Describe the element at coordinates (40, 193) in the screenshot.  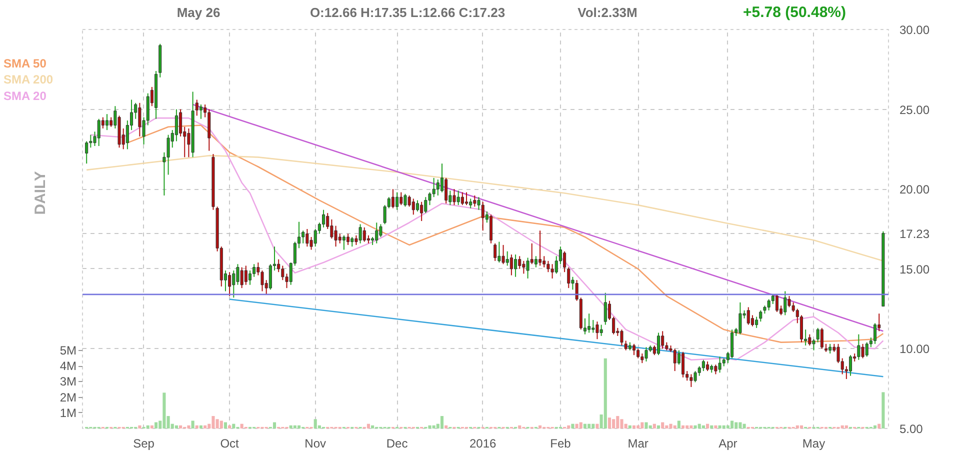
I see `y2-axis-title: DAILY` at that location.